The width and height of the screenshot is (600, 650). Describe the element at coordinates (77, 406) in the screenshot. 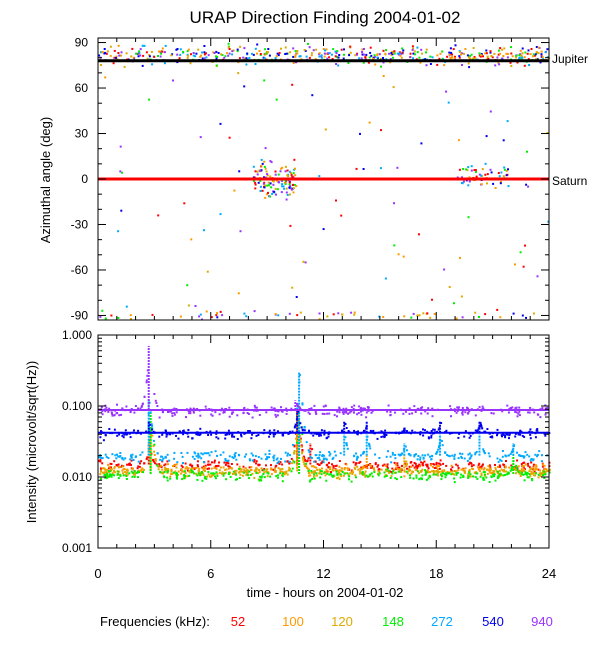

I see `intensity-y-tick-label: 0.100` at that location.